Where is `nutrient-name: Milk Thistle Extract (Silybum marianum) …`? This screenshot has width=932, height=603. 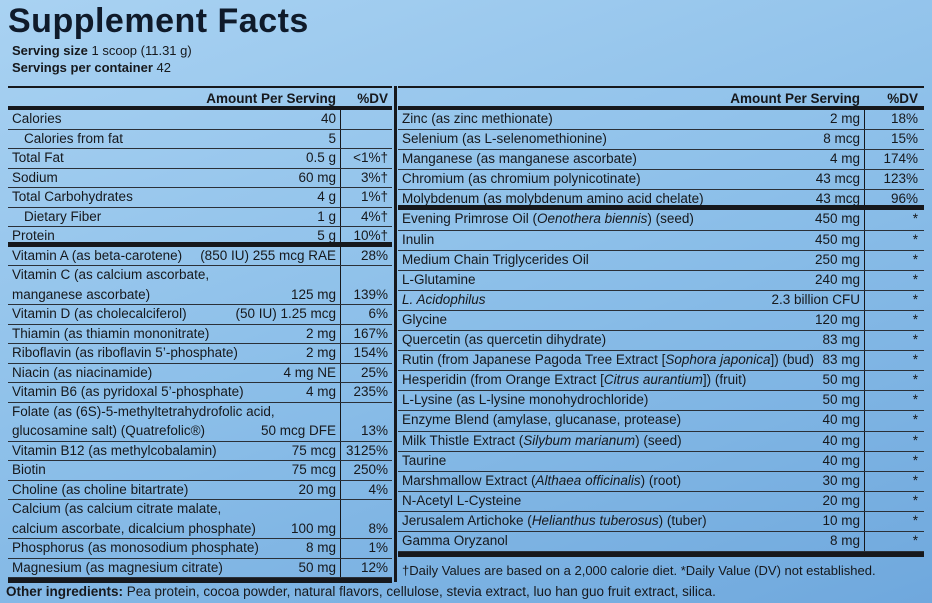
nutrient-name: Milk Thistle Extract (Silybum marianum) … is located at coordinates (542, 440).